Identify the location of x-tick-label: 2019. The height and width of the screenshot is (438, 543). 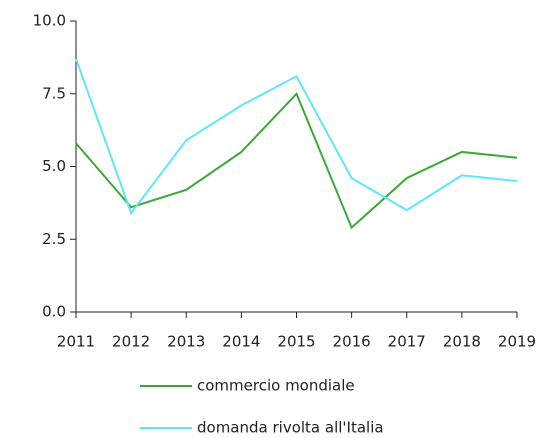
(517, 342).